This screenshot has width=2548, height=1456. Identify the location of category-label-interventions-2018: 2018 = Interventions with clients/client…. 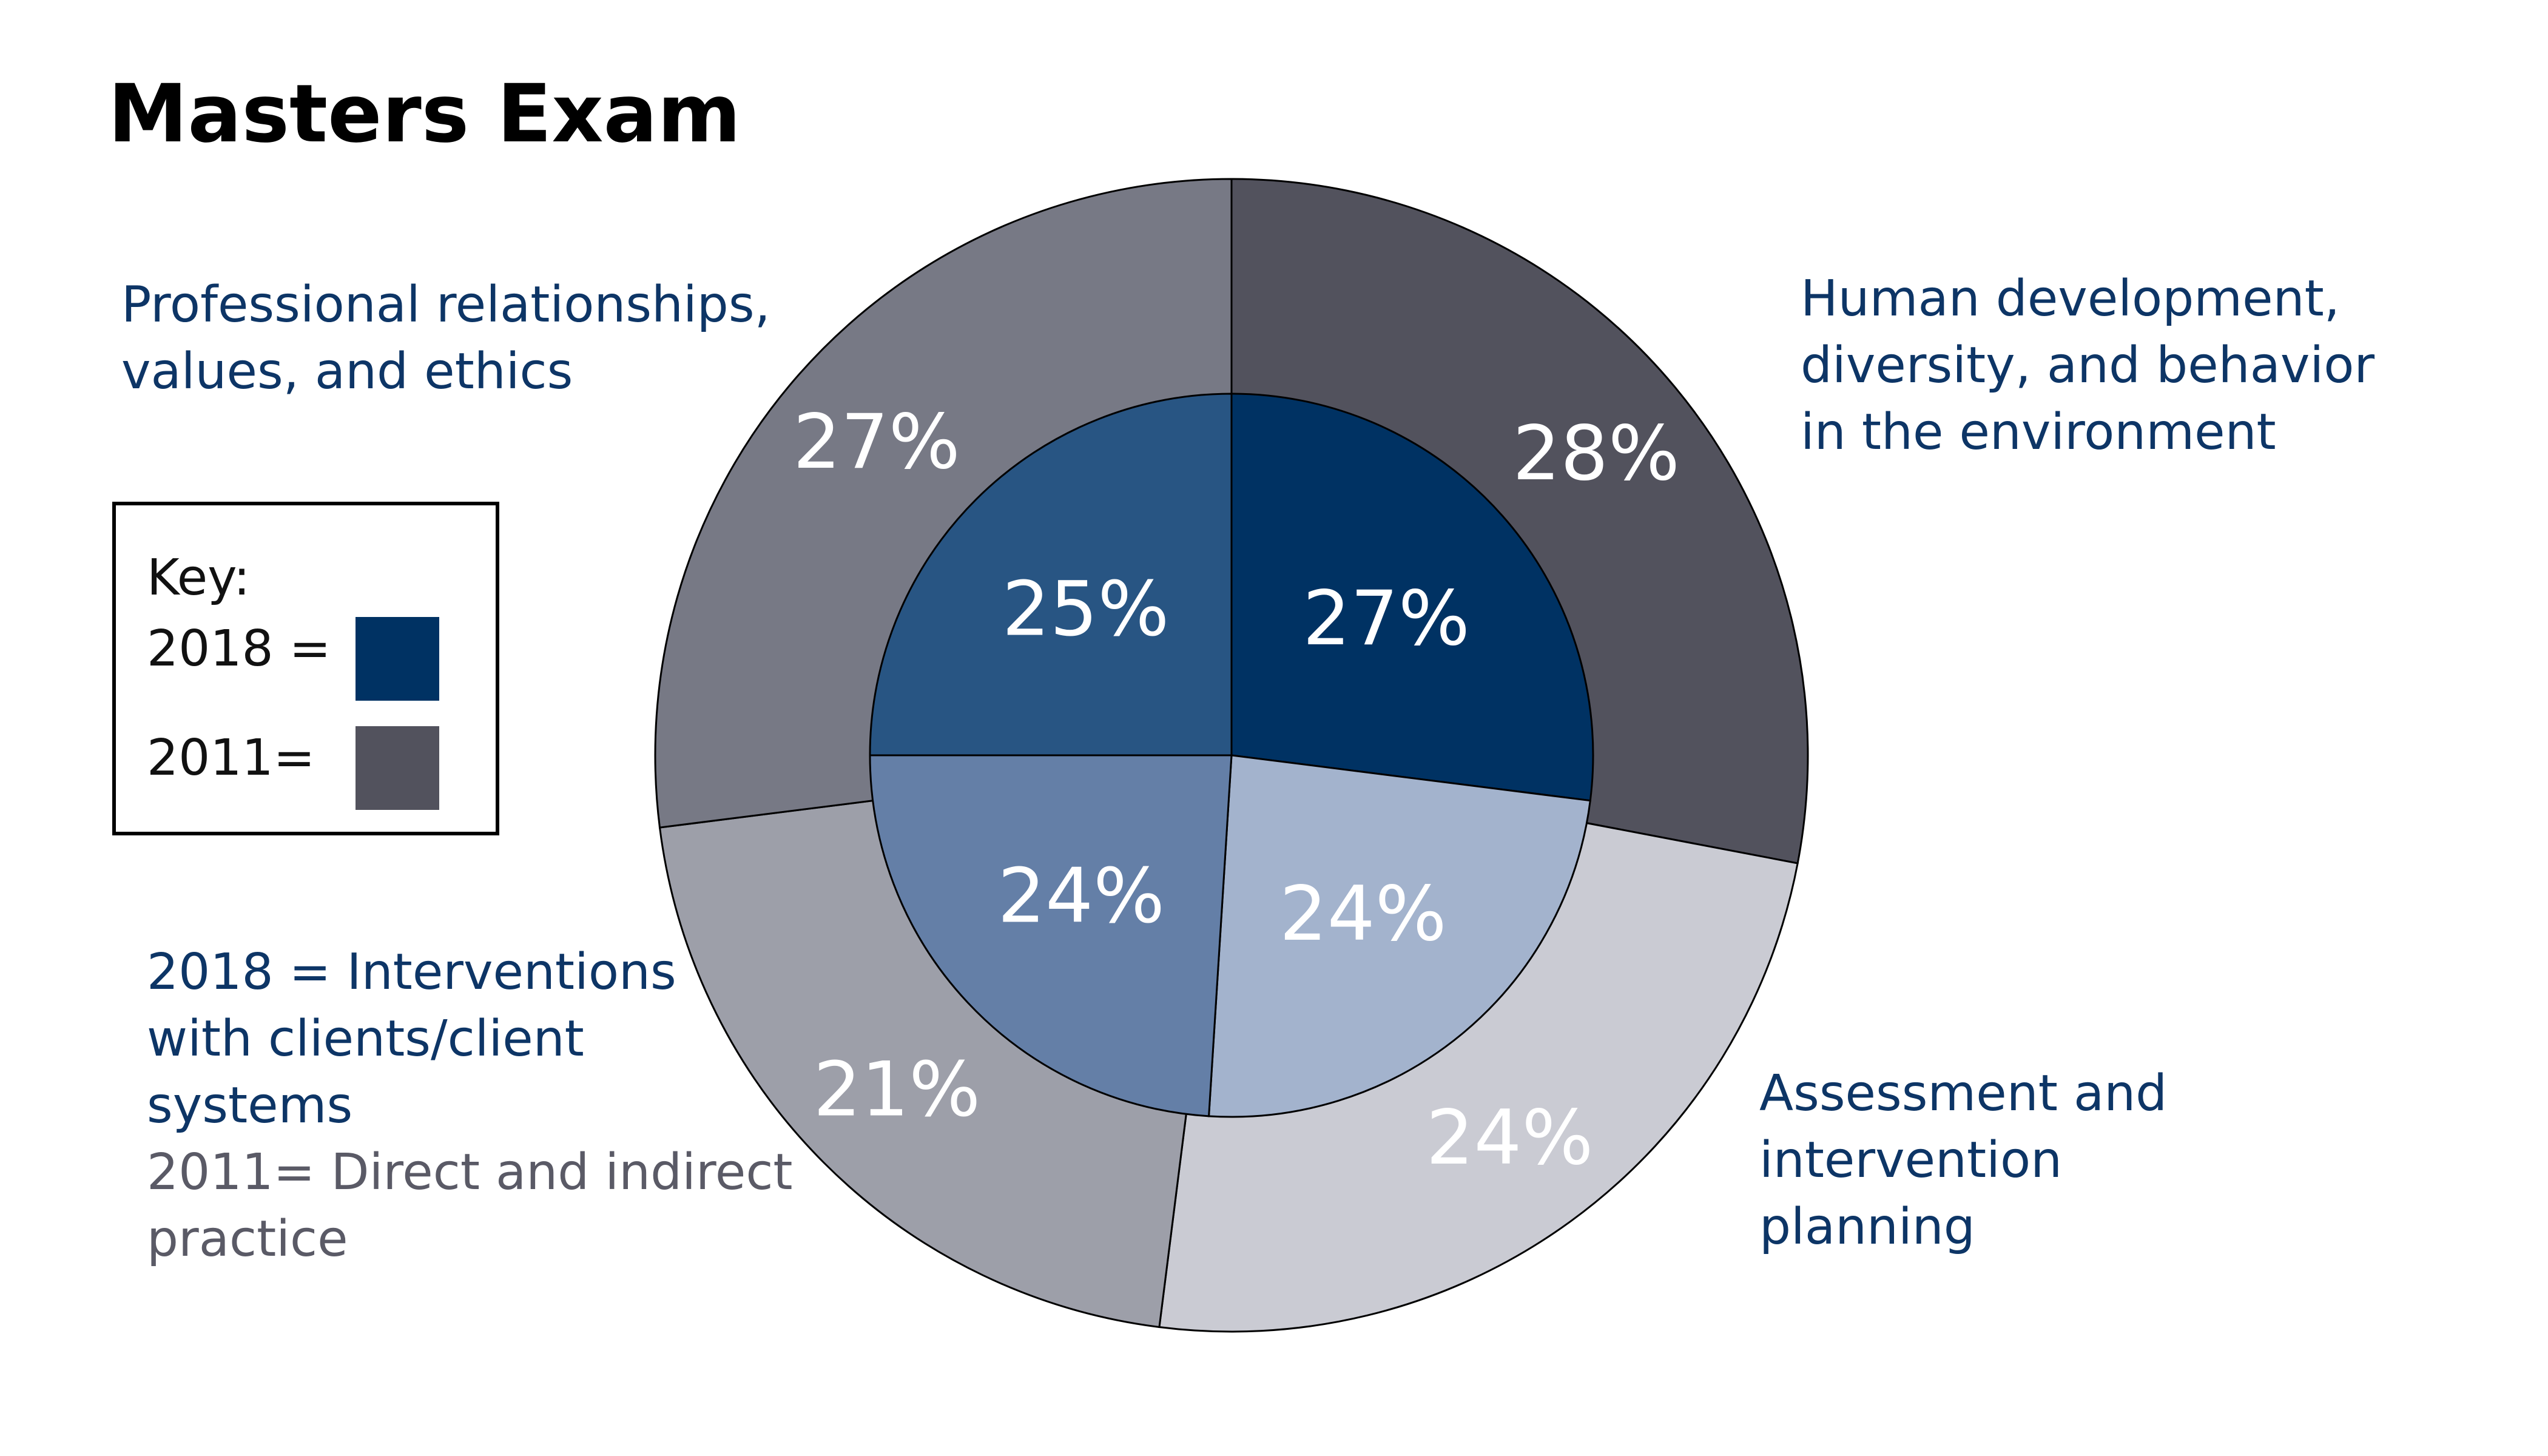
(419, 1038).